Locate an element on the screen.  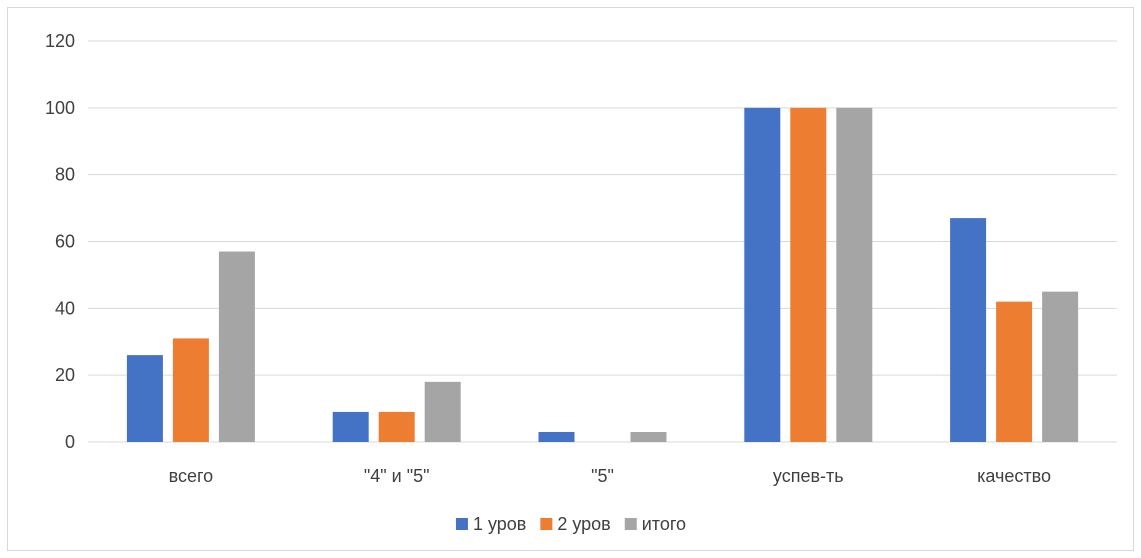
x-axis-labels: всего "4" и "5" "5" успев-ть качество is located at coordinates (610, 476).